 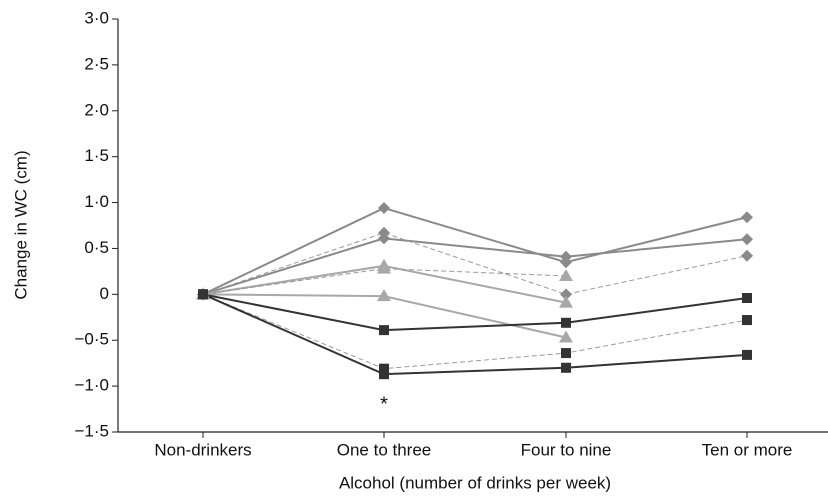 What do you see at coordinates (747, 449) in the screenshot?
I see `x-tick-label: Ten or more` at bounding box center [747, 449].